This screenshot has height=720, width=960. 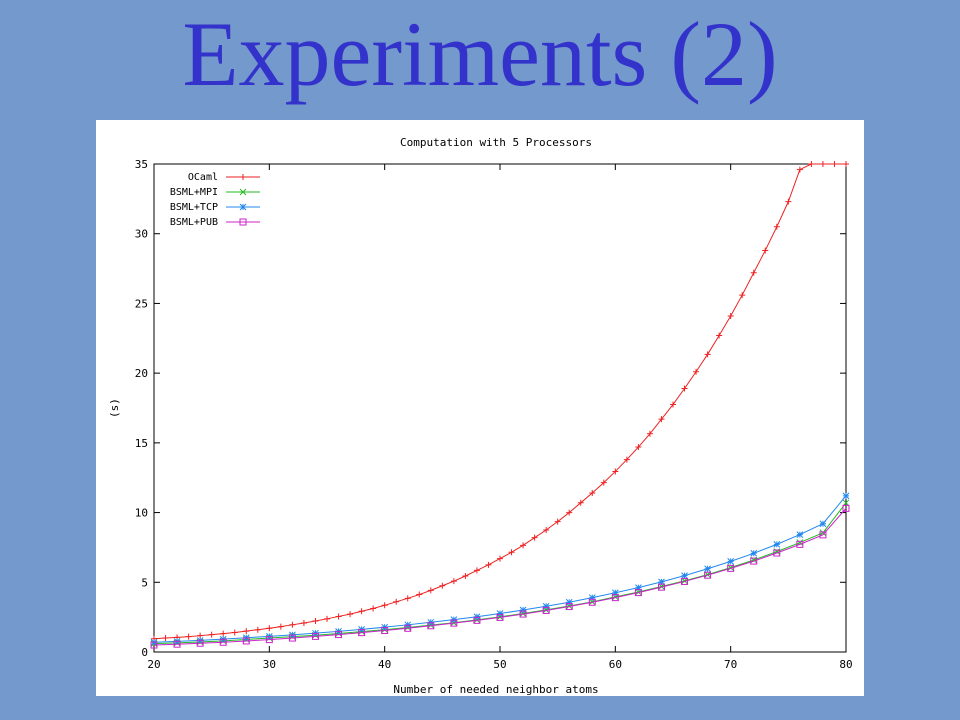 What do you see at coordinates (269, 664) in the screenshot?
I see `x-tick-label: 30` at bounding box center [269, 664].